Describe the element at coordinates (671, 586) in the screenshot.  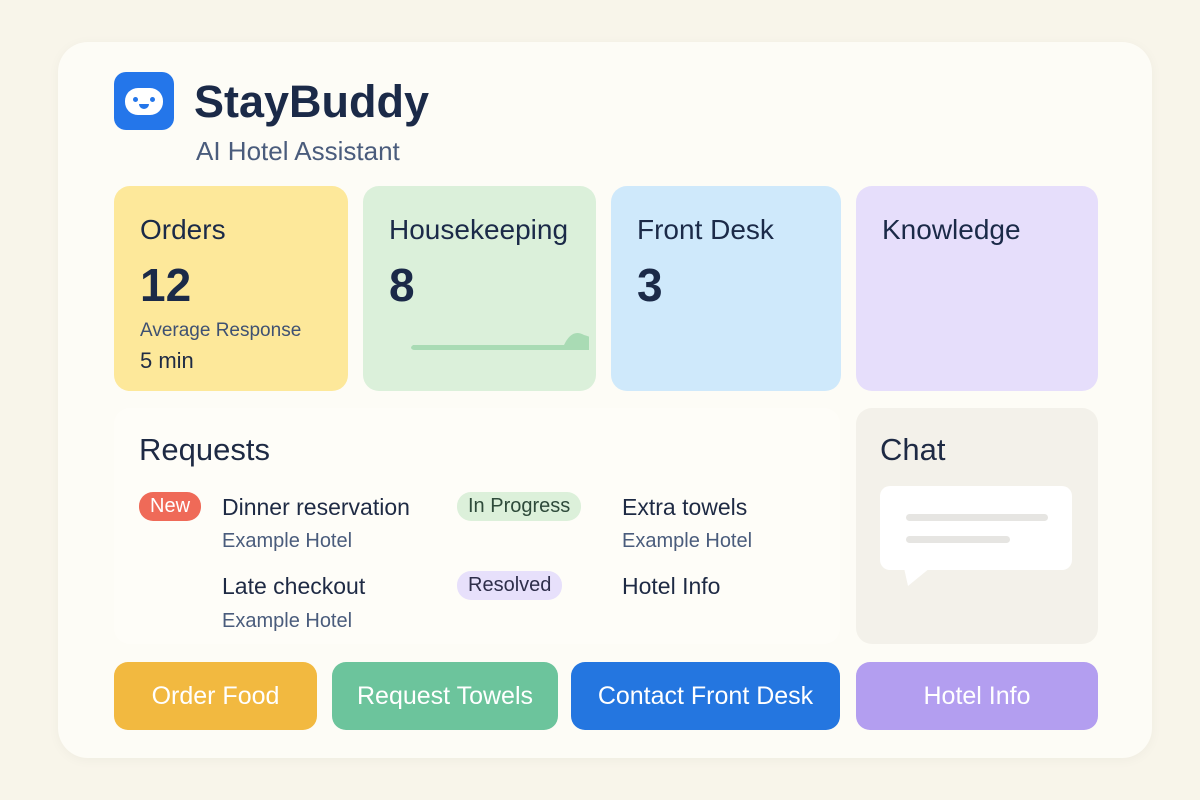
I see `request-title: Hotel Info` at that location.